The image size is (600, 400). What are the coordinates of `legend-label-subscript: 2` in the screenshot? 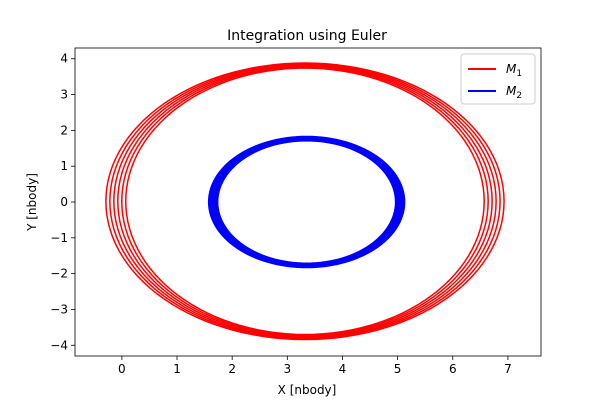 It's located at (519, 96).